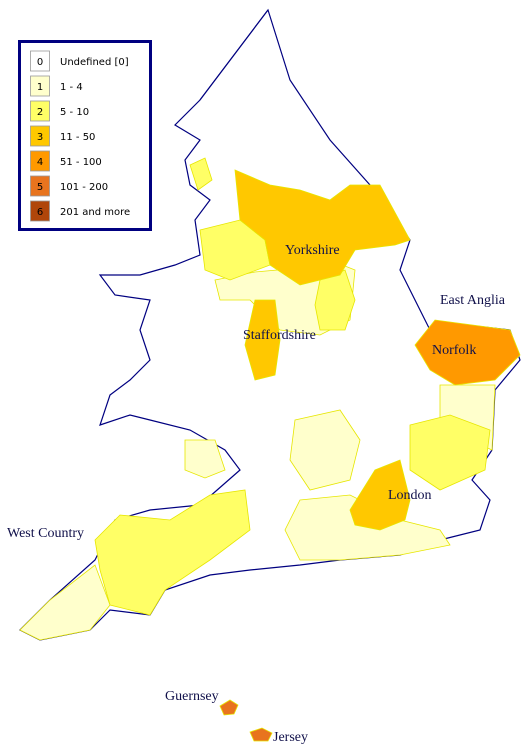 This screenshot has height=746, width=529. What do you see at coordinates (290, 737) in the screenshot?
I see `place-label: Jersey` at bounding box center [290, 737].